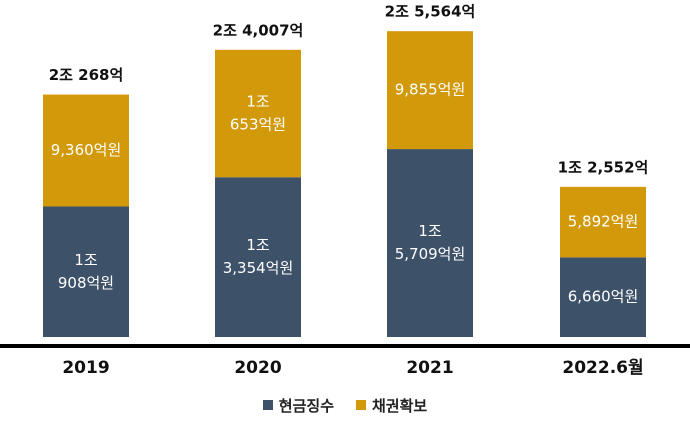  I want to click on legend-item-cash: 현금징수, so click(298, 405).